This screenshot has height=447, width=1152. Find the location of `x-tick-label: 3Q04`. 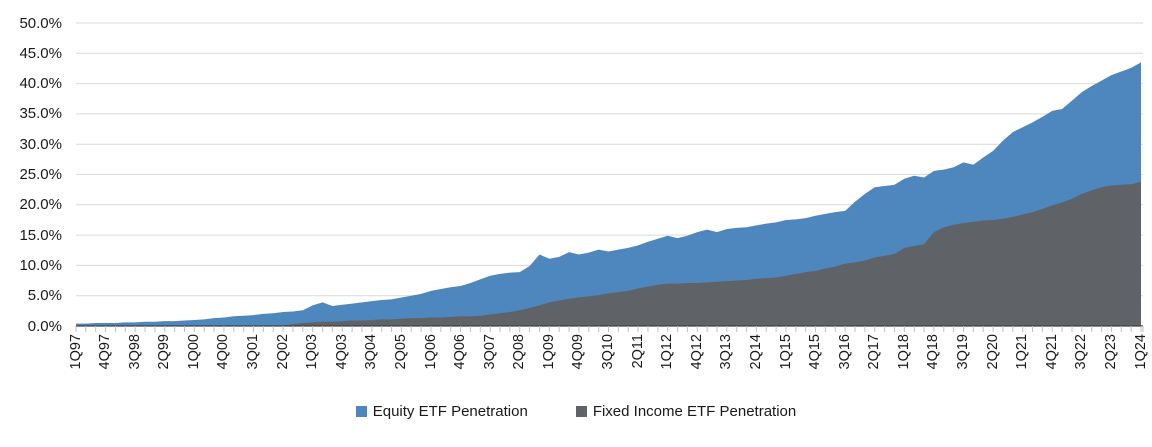

x-tick-label: 3Q04 is located at coordinates (371, 352).